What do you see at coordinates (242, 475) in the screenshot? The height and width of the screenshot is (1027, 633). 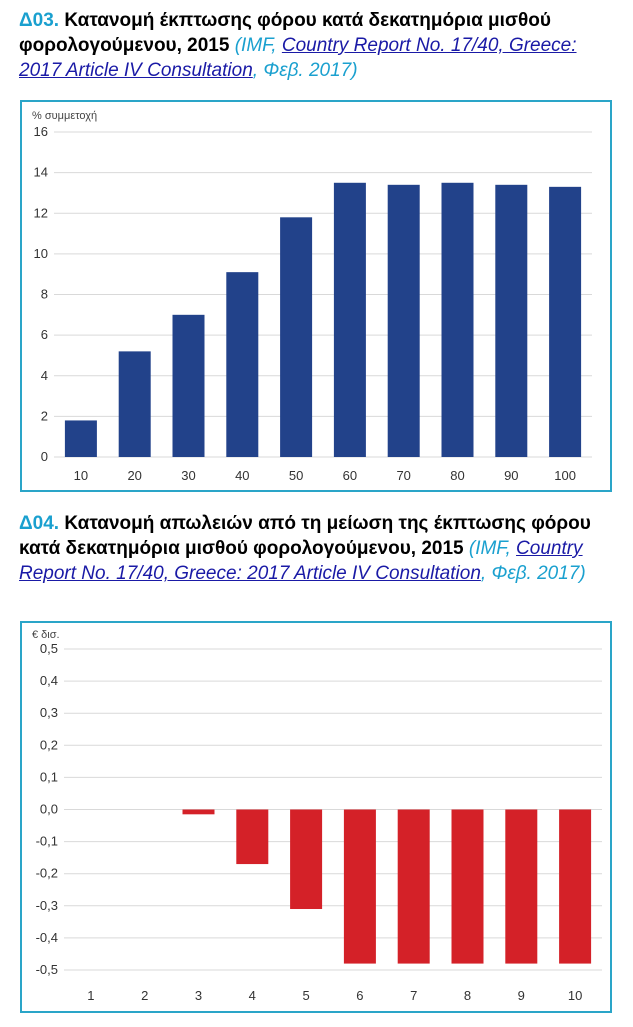 I see `chart1-xtick-label: 40` at bounding box center [242, 475].